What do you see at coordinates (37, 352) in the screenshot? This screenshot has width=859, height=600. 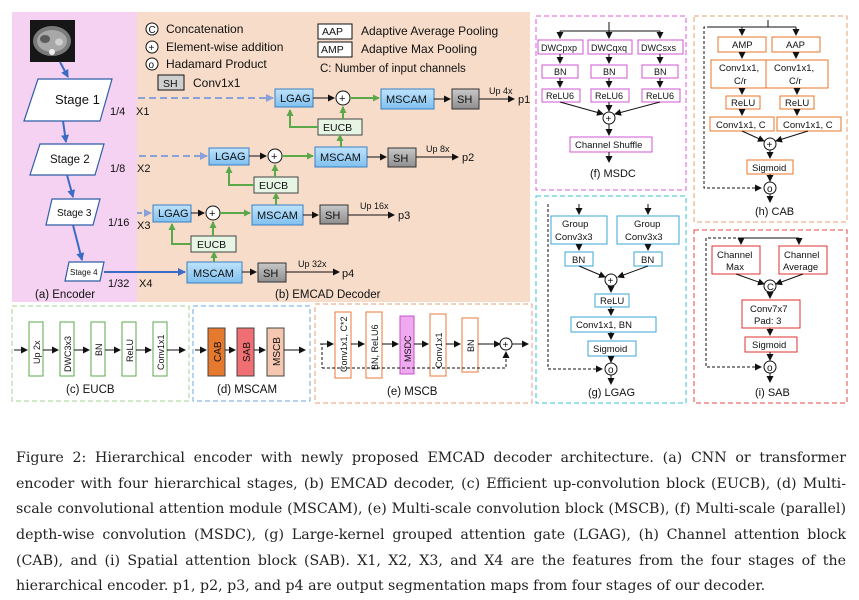 I see `svg-text: Up 2x` at bounding box center [37, 352].